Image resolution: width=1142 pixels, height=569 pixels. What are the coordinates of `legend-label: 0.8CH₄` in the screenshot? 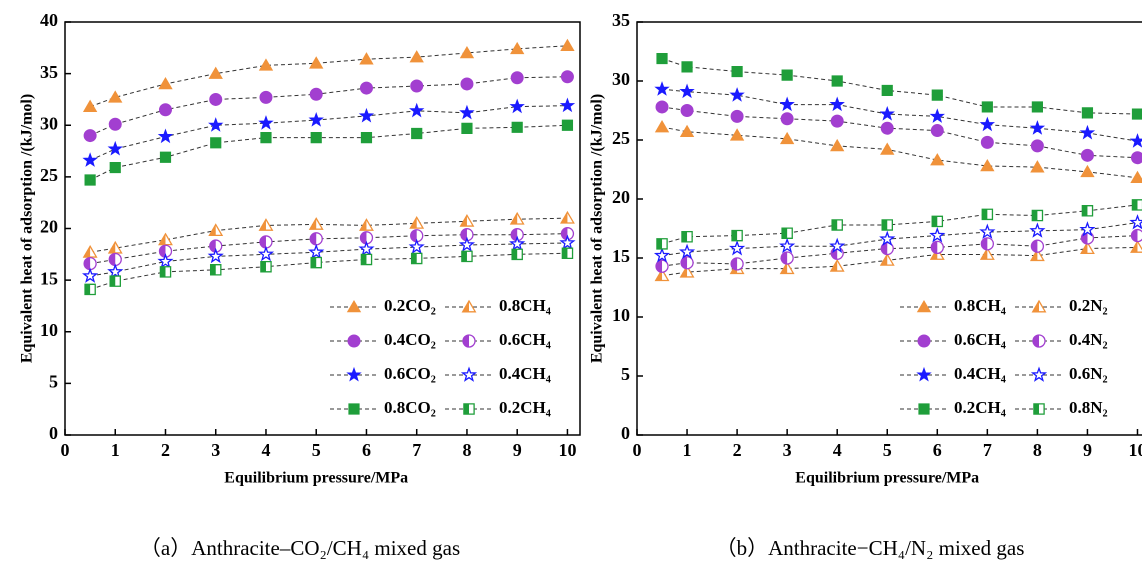 It's located at (980, 305).